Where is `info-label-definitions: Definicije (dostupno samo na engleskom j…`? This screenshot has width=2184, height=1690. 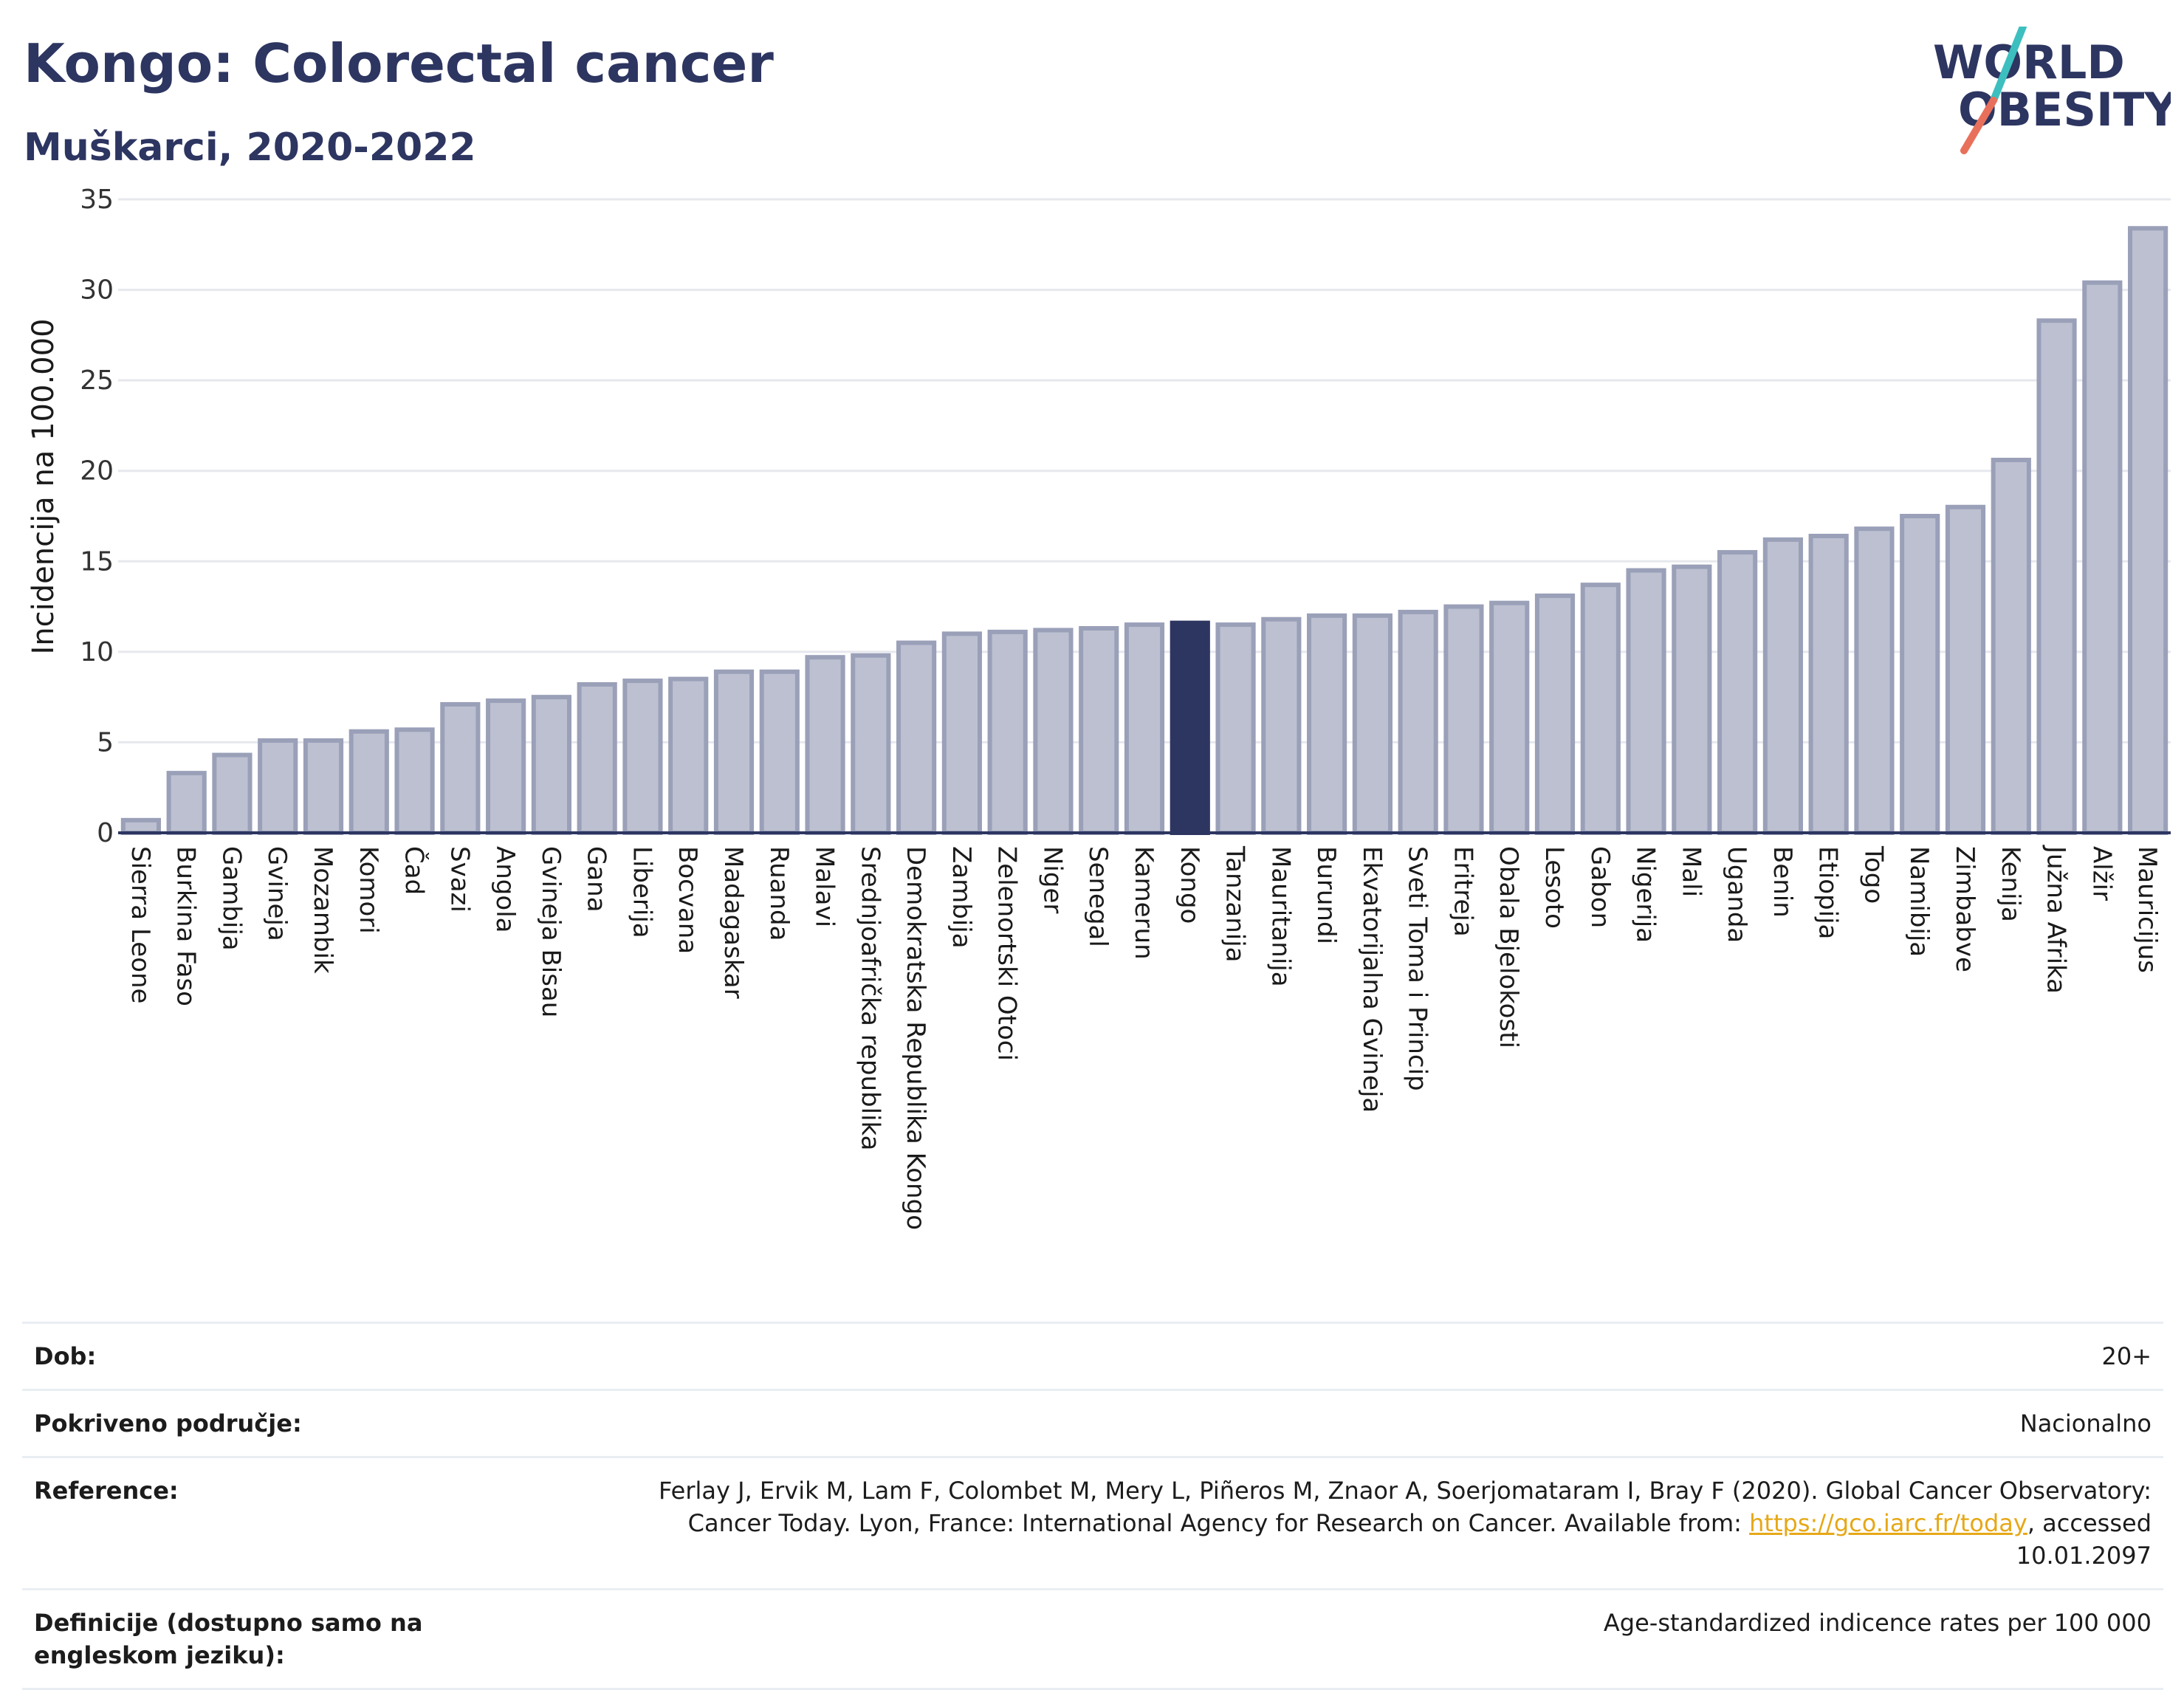
info-label-definitions: Definicije (dostupno samo na engleskom j… is located at coordinates (229, 1639).